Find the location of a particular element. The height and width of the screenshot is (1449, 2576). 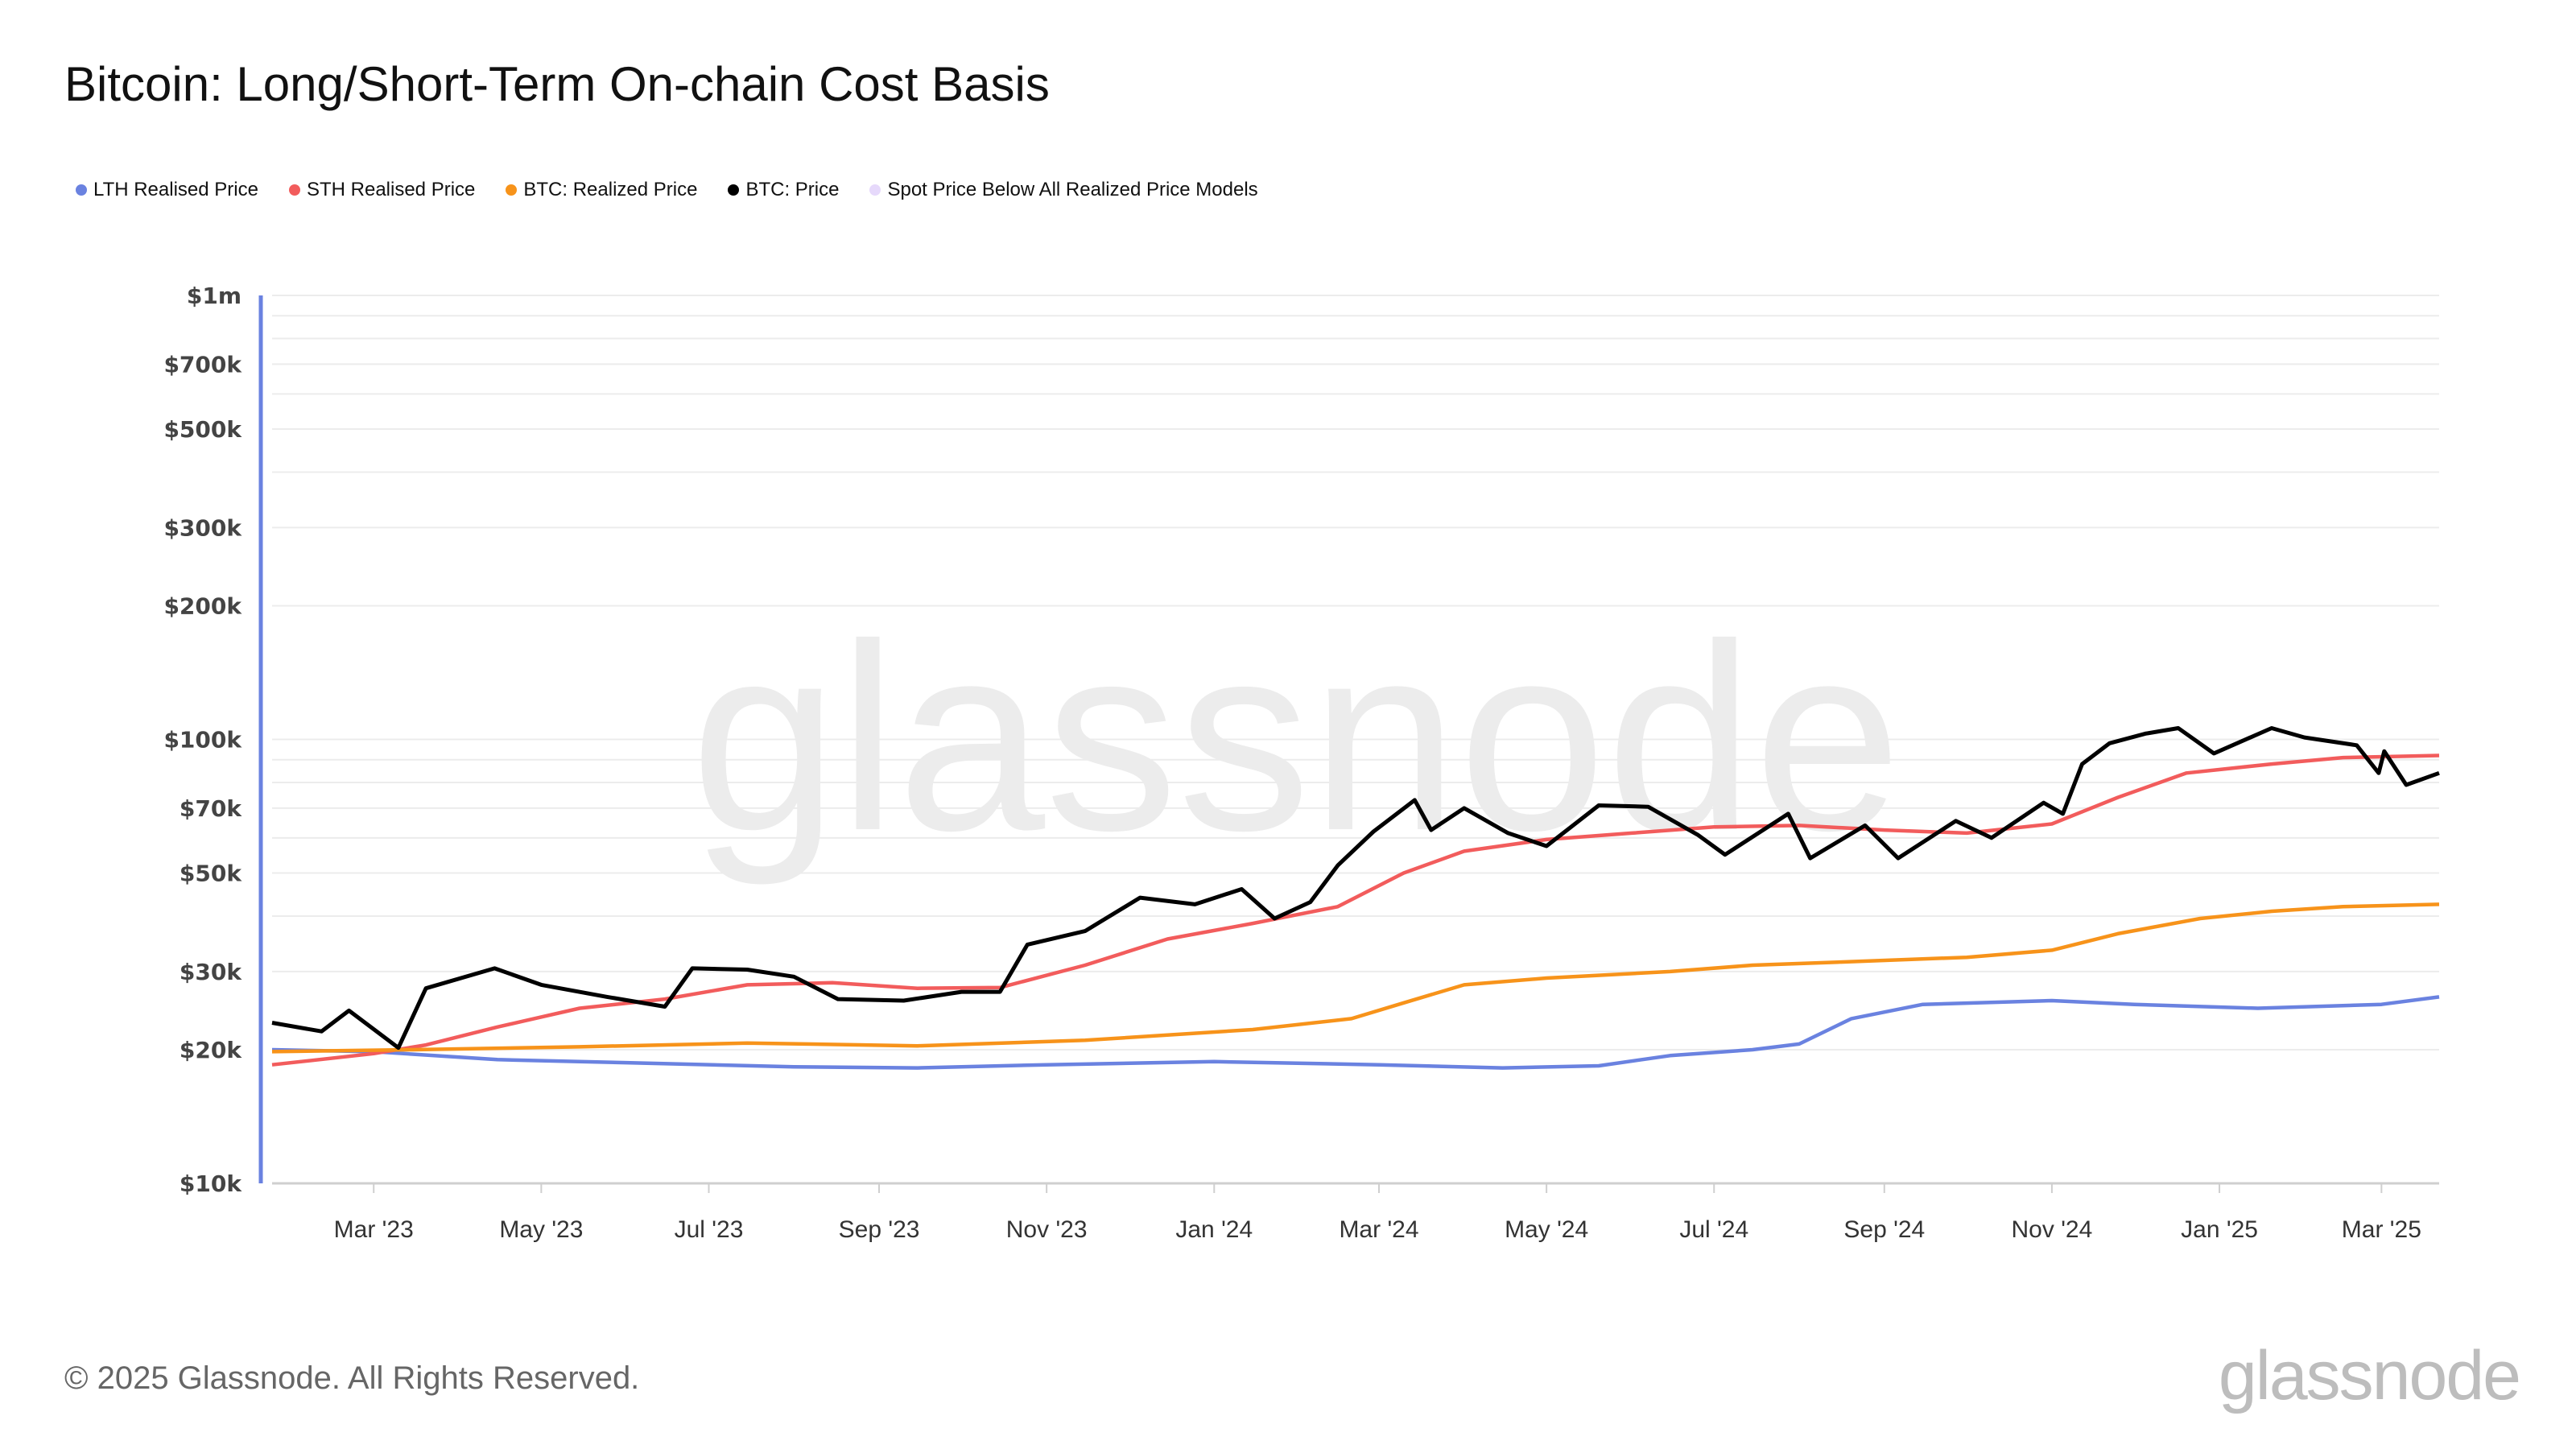

legend-item: LTH Realised Price is located at coordinates (167, 190).